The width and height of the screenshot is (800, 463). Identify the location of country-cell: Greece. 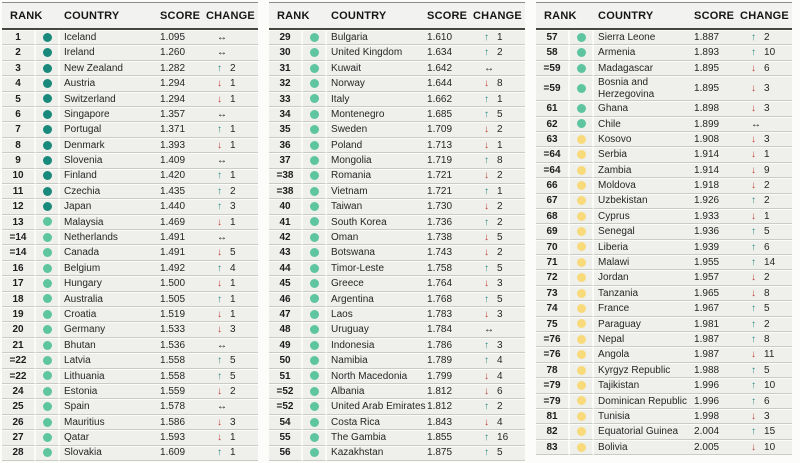
(377, 284).